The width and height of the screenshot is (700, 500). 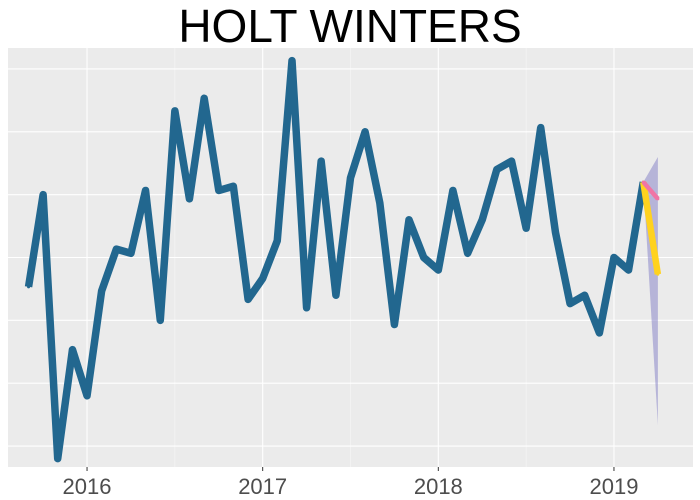 I want to click on data-point-forecast, so click(x=658, y=274).